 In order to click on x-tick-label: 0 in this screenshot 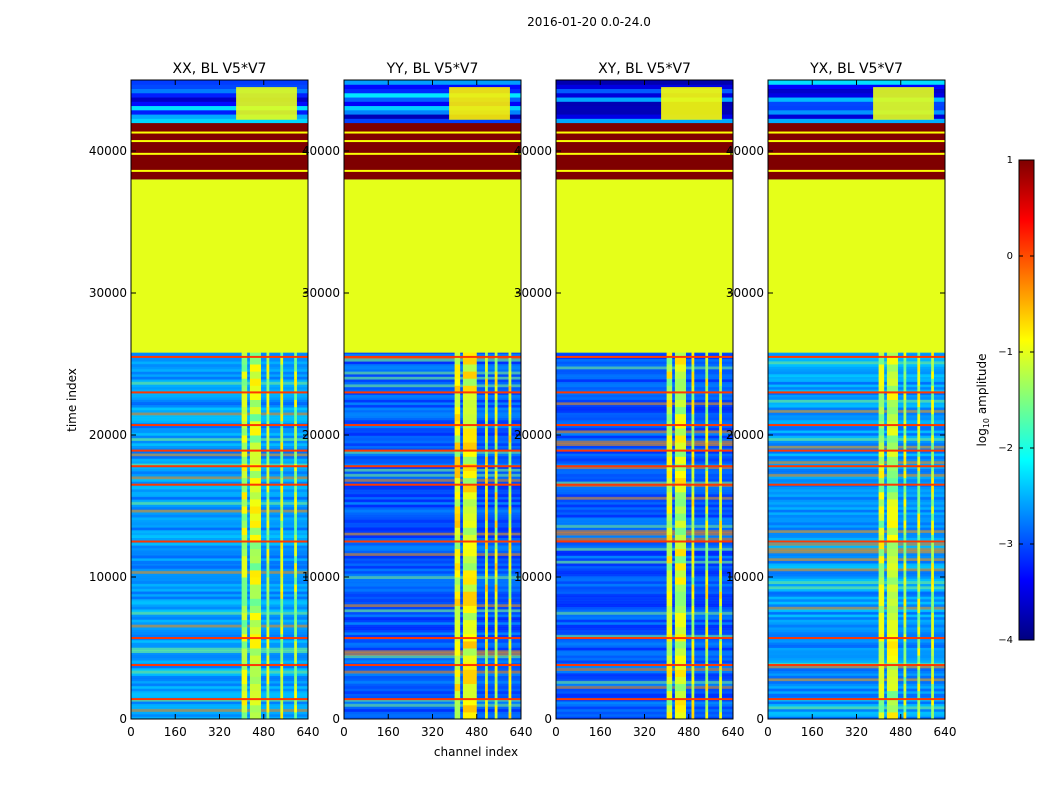, I will do `click(556, 732)`.